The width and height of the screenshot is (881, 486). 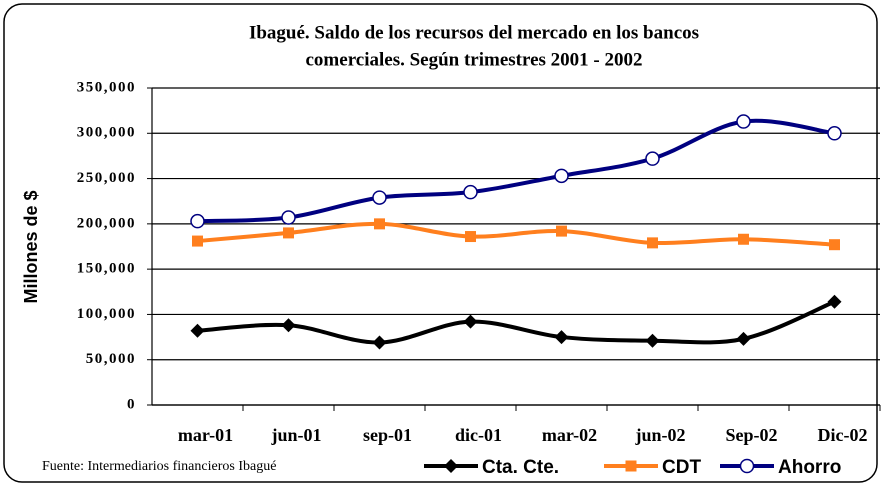 I want to click on y-tick-label: 250,000, so click(x=106, y=178).